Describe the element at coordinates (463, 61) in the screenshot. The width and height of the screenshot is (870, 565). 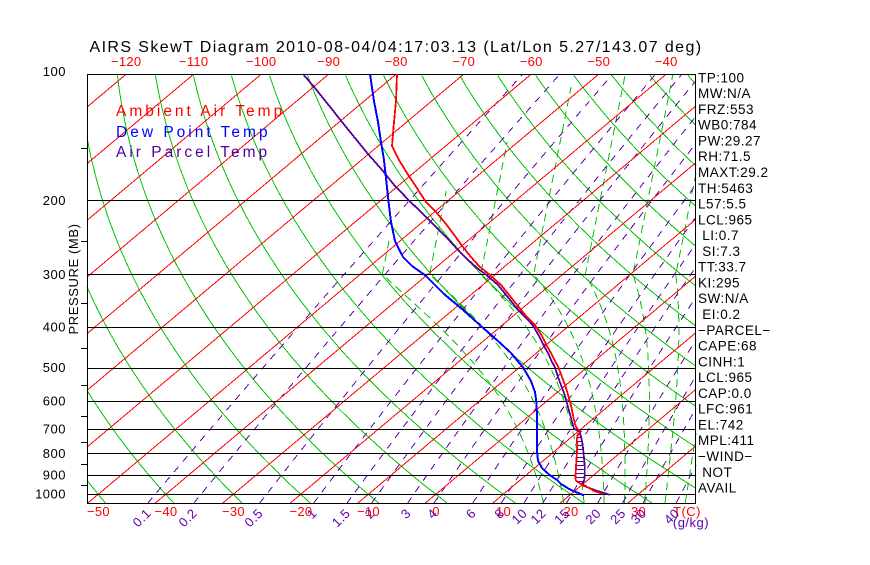
I see `svg-text: −70` at that location.